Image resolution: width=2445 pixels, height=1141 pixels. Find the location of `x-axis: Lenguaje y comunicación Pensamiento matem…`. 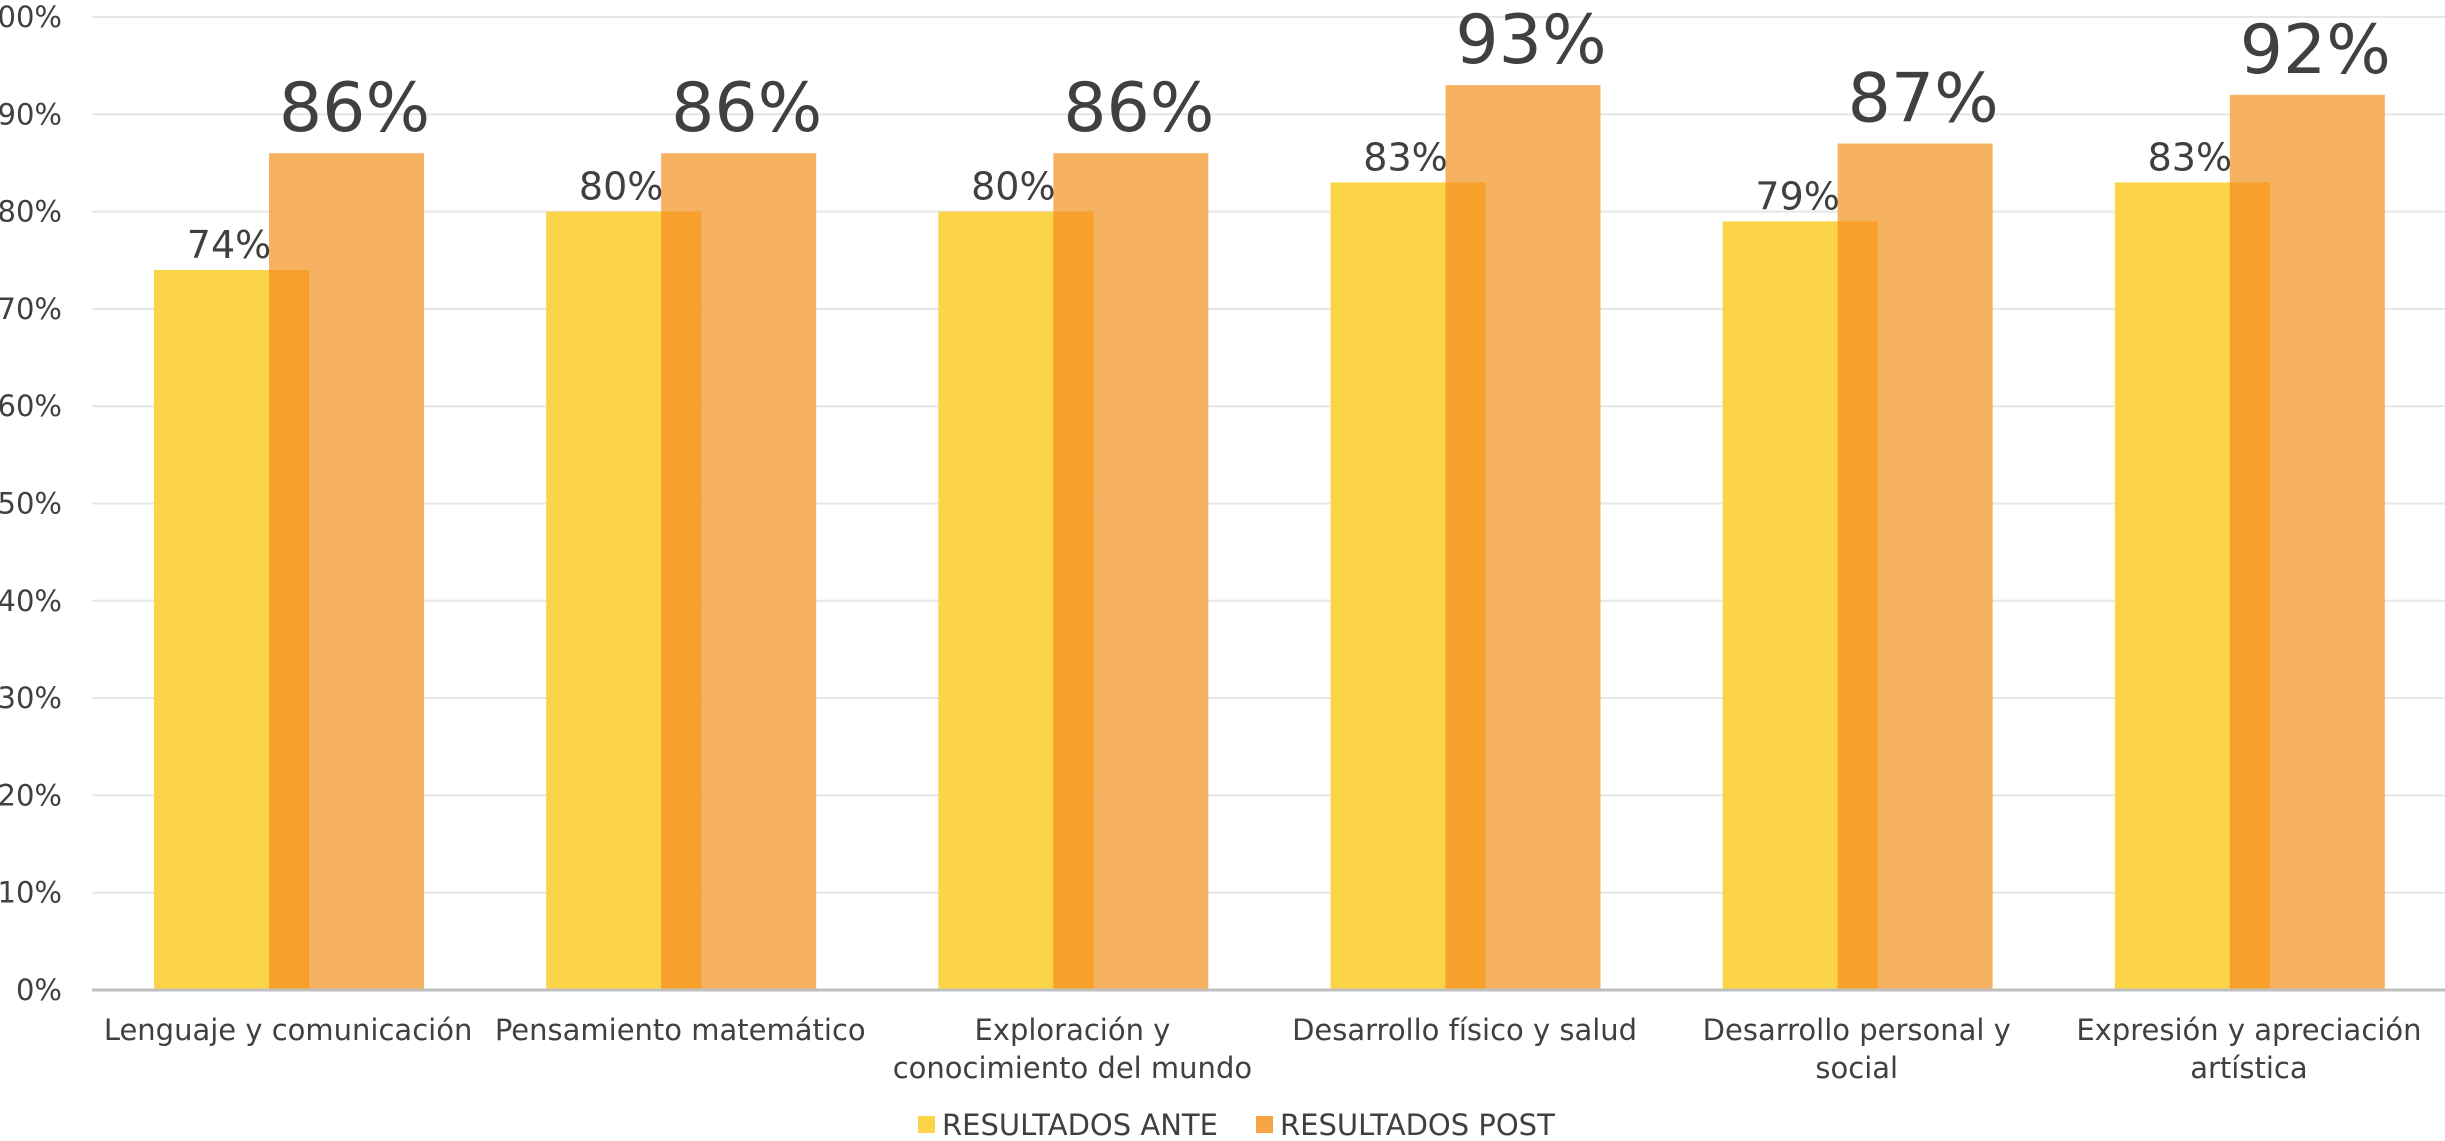

x-axis: Lenguaje y comunicación Pensamiento matem… is located at coordinates (1268, 1036).